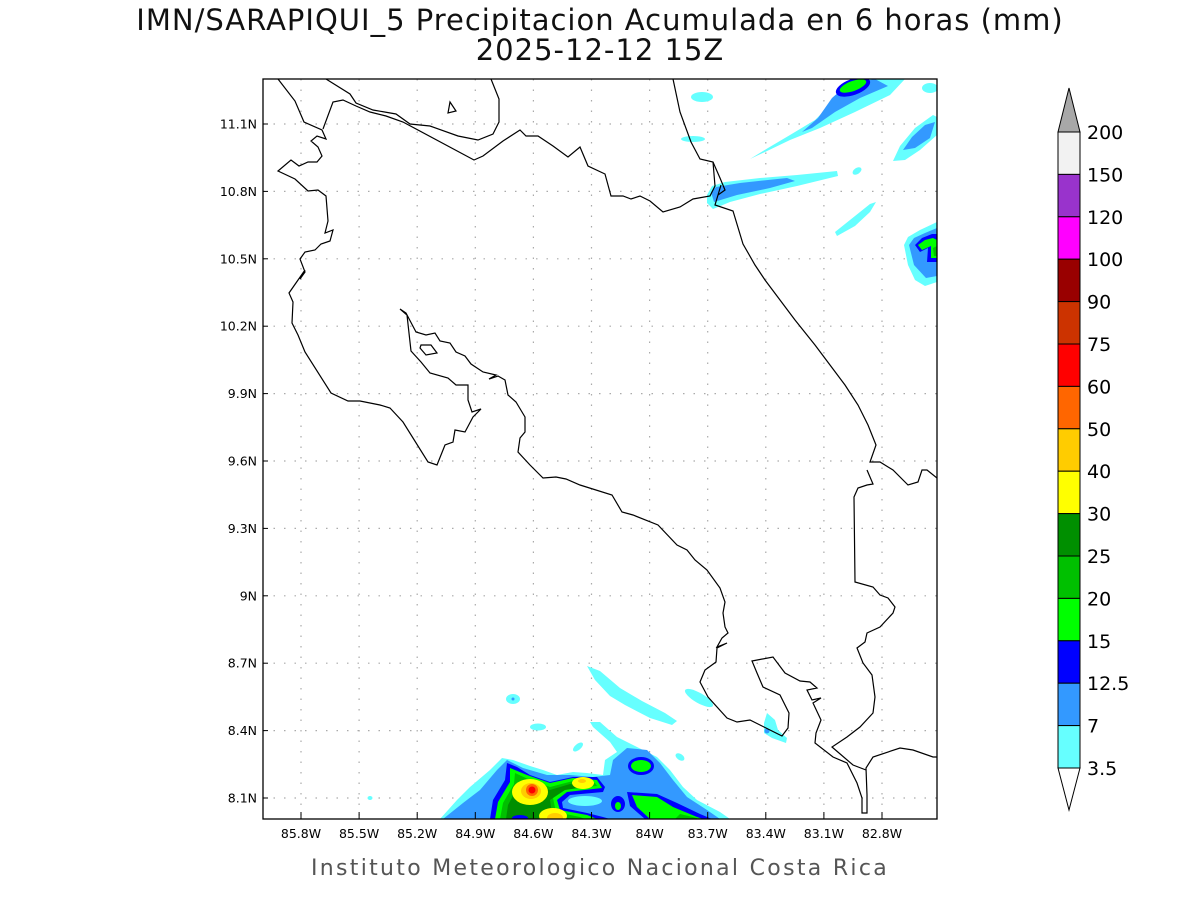 The width and height of the screenshot is (1200, 900). I want to click on nicaragua-border, so click(519, 156).